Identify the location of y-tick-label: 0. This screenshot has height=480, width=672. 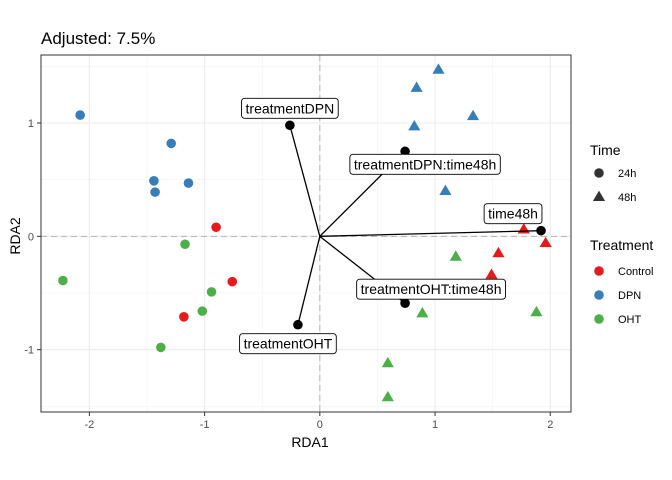
(31, 237).